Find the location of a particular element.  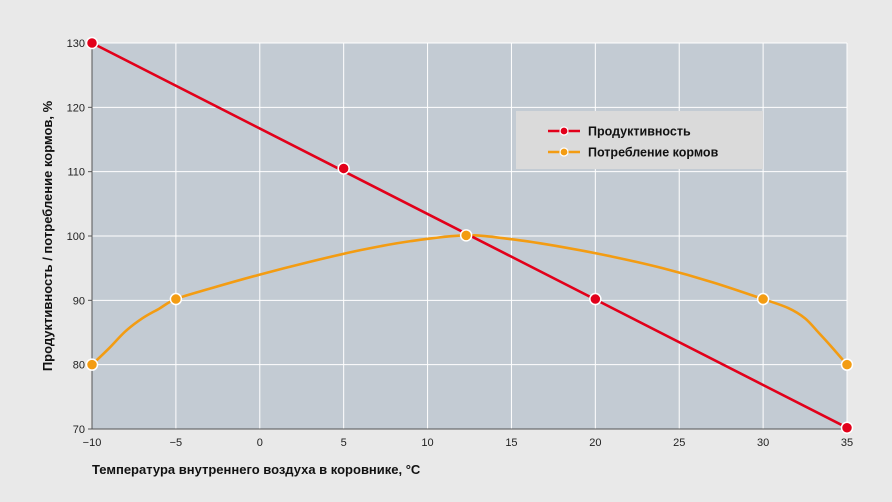

x-tick-label: 30 is located at coordinates (763, 443).